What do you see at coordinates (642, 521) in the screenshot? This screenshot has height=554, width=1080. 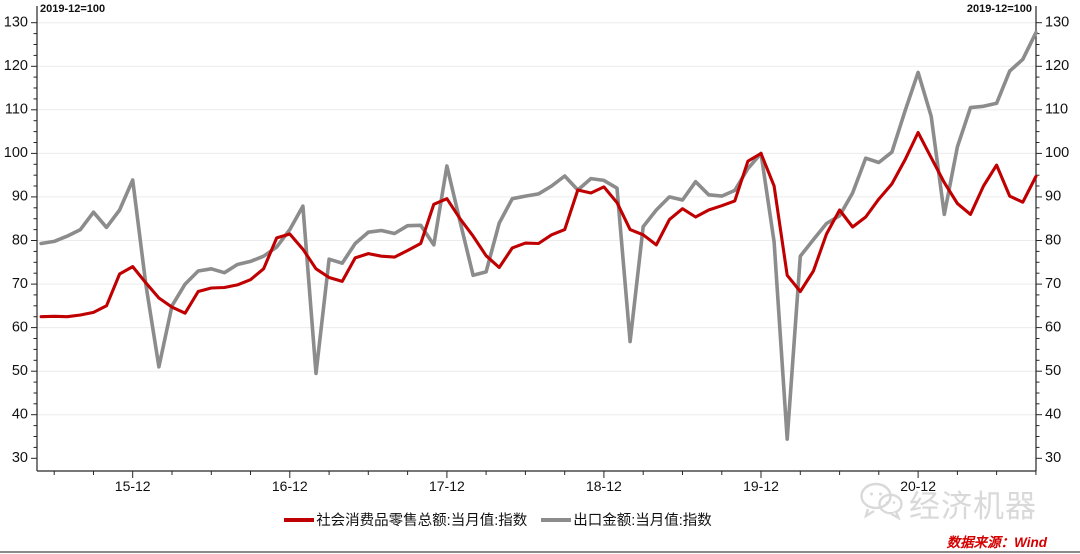 I see `legend-label-export: 出口金额:当月值:指数` at bounding box center [642, 521].